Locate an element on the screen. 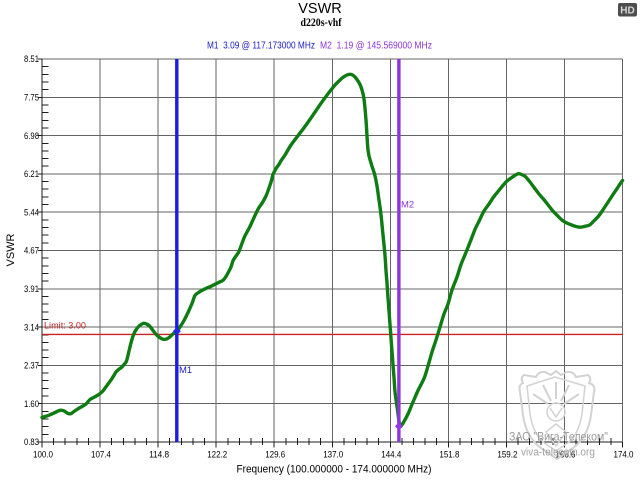 The height and width of the screenshot is (480, 640). svg-text: 159.2 is located at coordinates (507, 454).